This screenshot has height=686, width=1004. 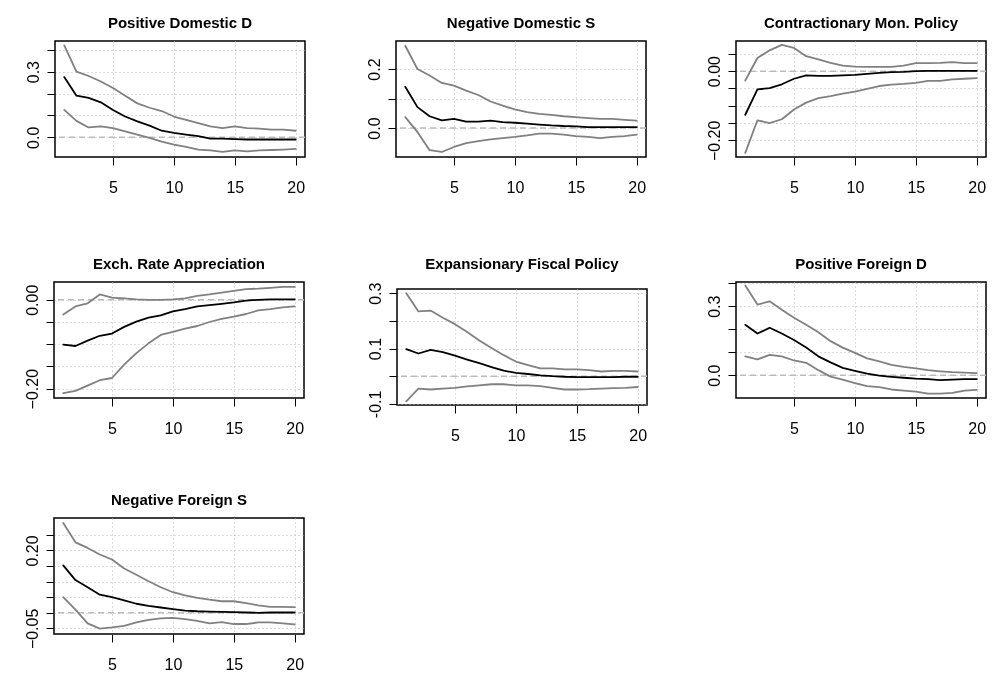 What do you see at coordinates (375, 404) in the screenshot?
I see `y-tick-label: -0.1` at bounding box center [375, 404].